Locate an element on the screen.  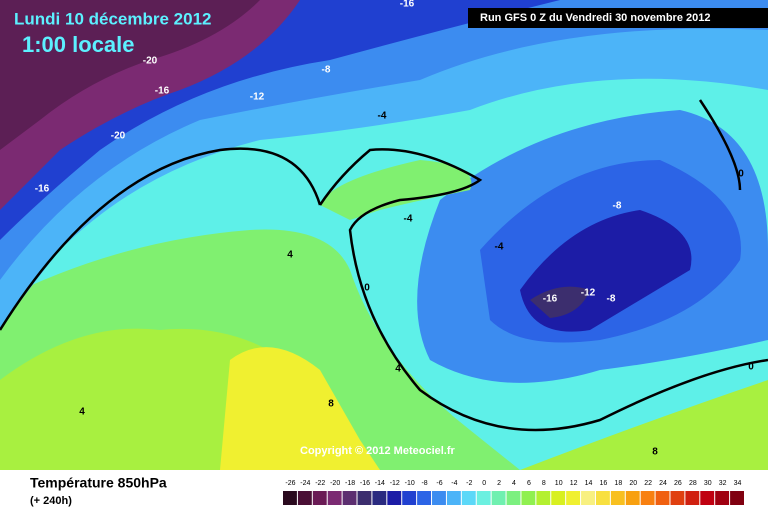
colorbar-label: 20 is located at coordinates (633, 483).